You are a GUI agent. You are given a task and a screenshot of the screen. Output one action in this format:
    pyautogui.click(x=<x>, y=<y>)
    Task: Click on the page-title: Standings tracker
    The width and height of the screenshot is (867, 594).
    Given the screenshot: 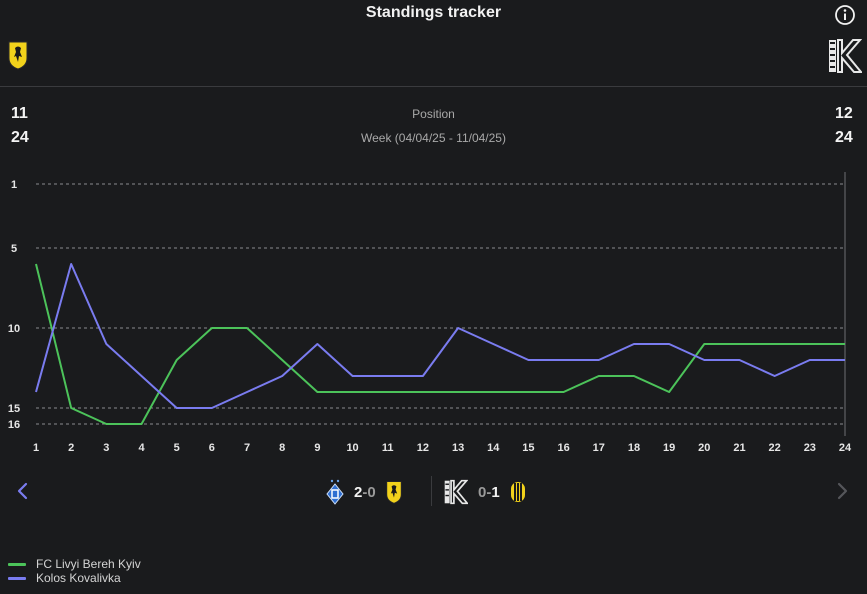 What is the action you would take?
    pyautogui.click(x=433, y=12)
    